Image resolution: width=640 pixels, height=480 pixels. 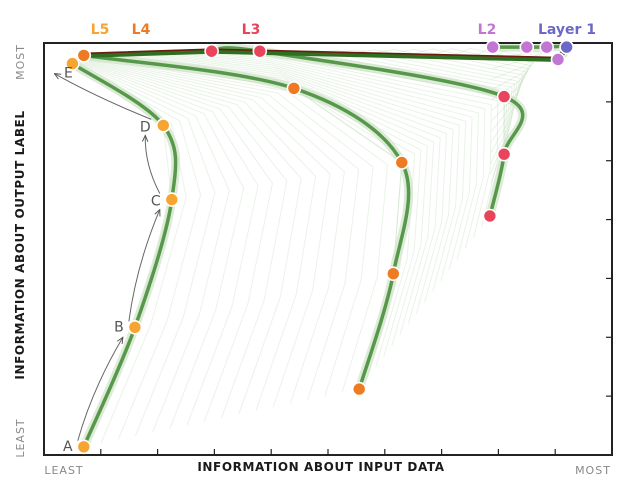 I want to click on legend-l2: L2, so click(x=487, y=30).